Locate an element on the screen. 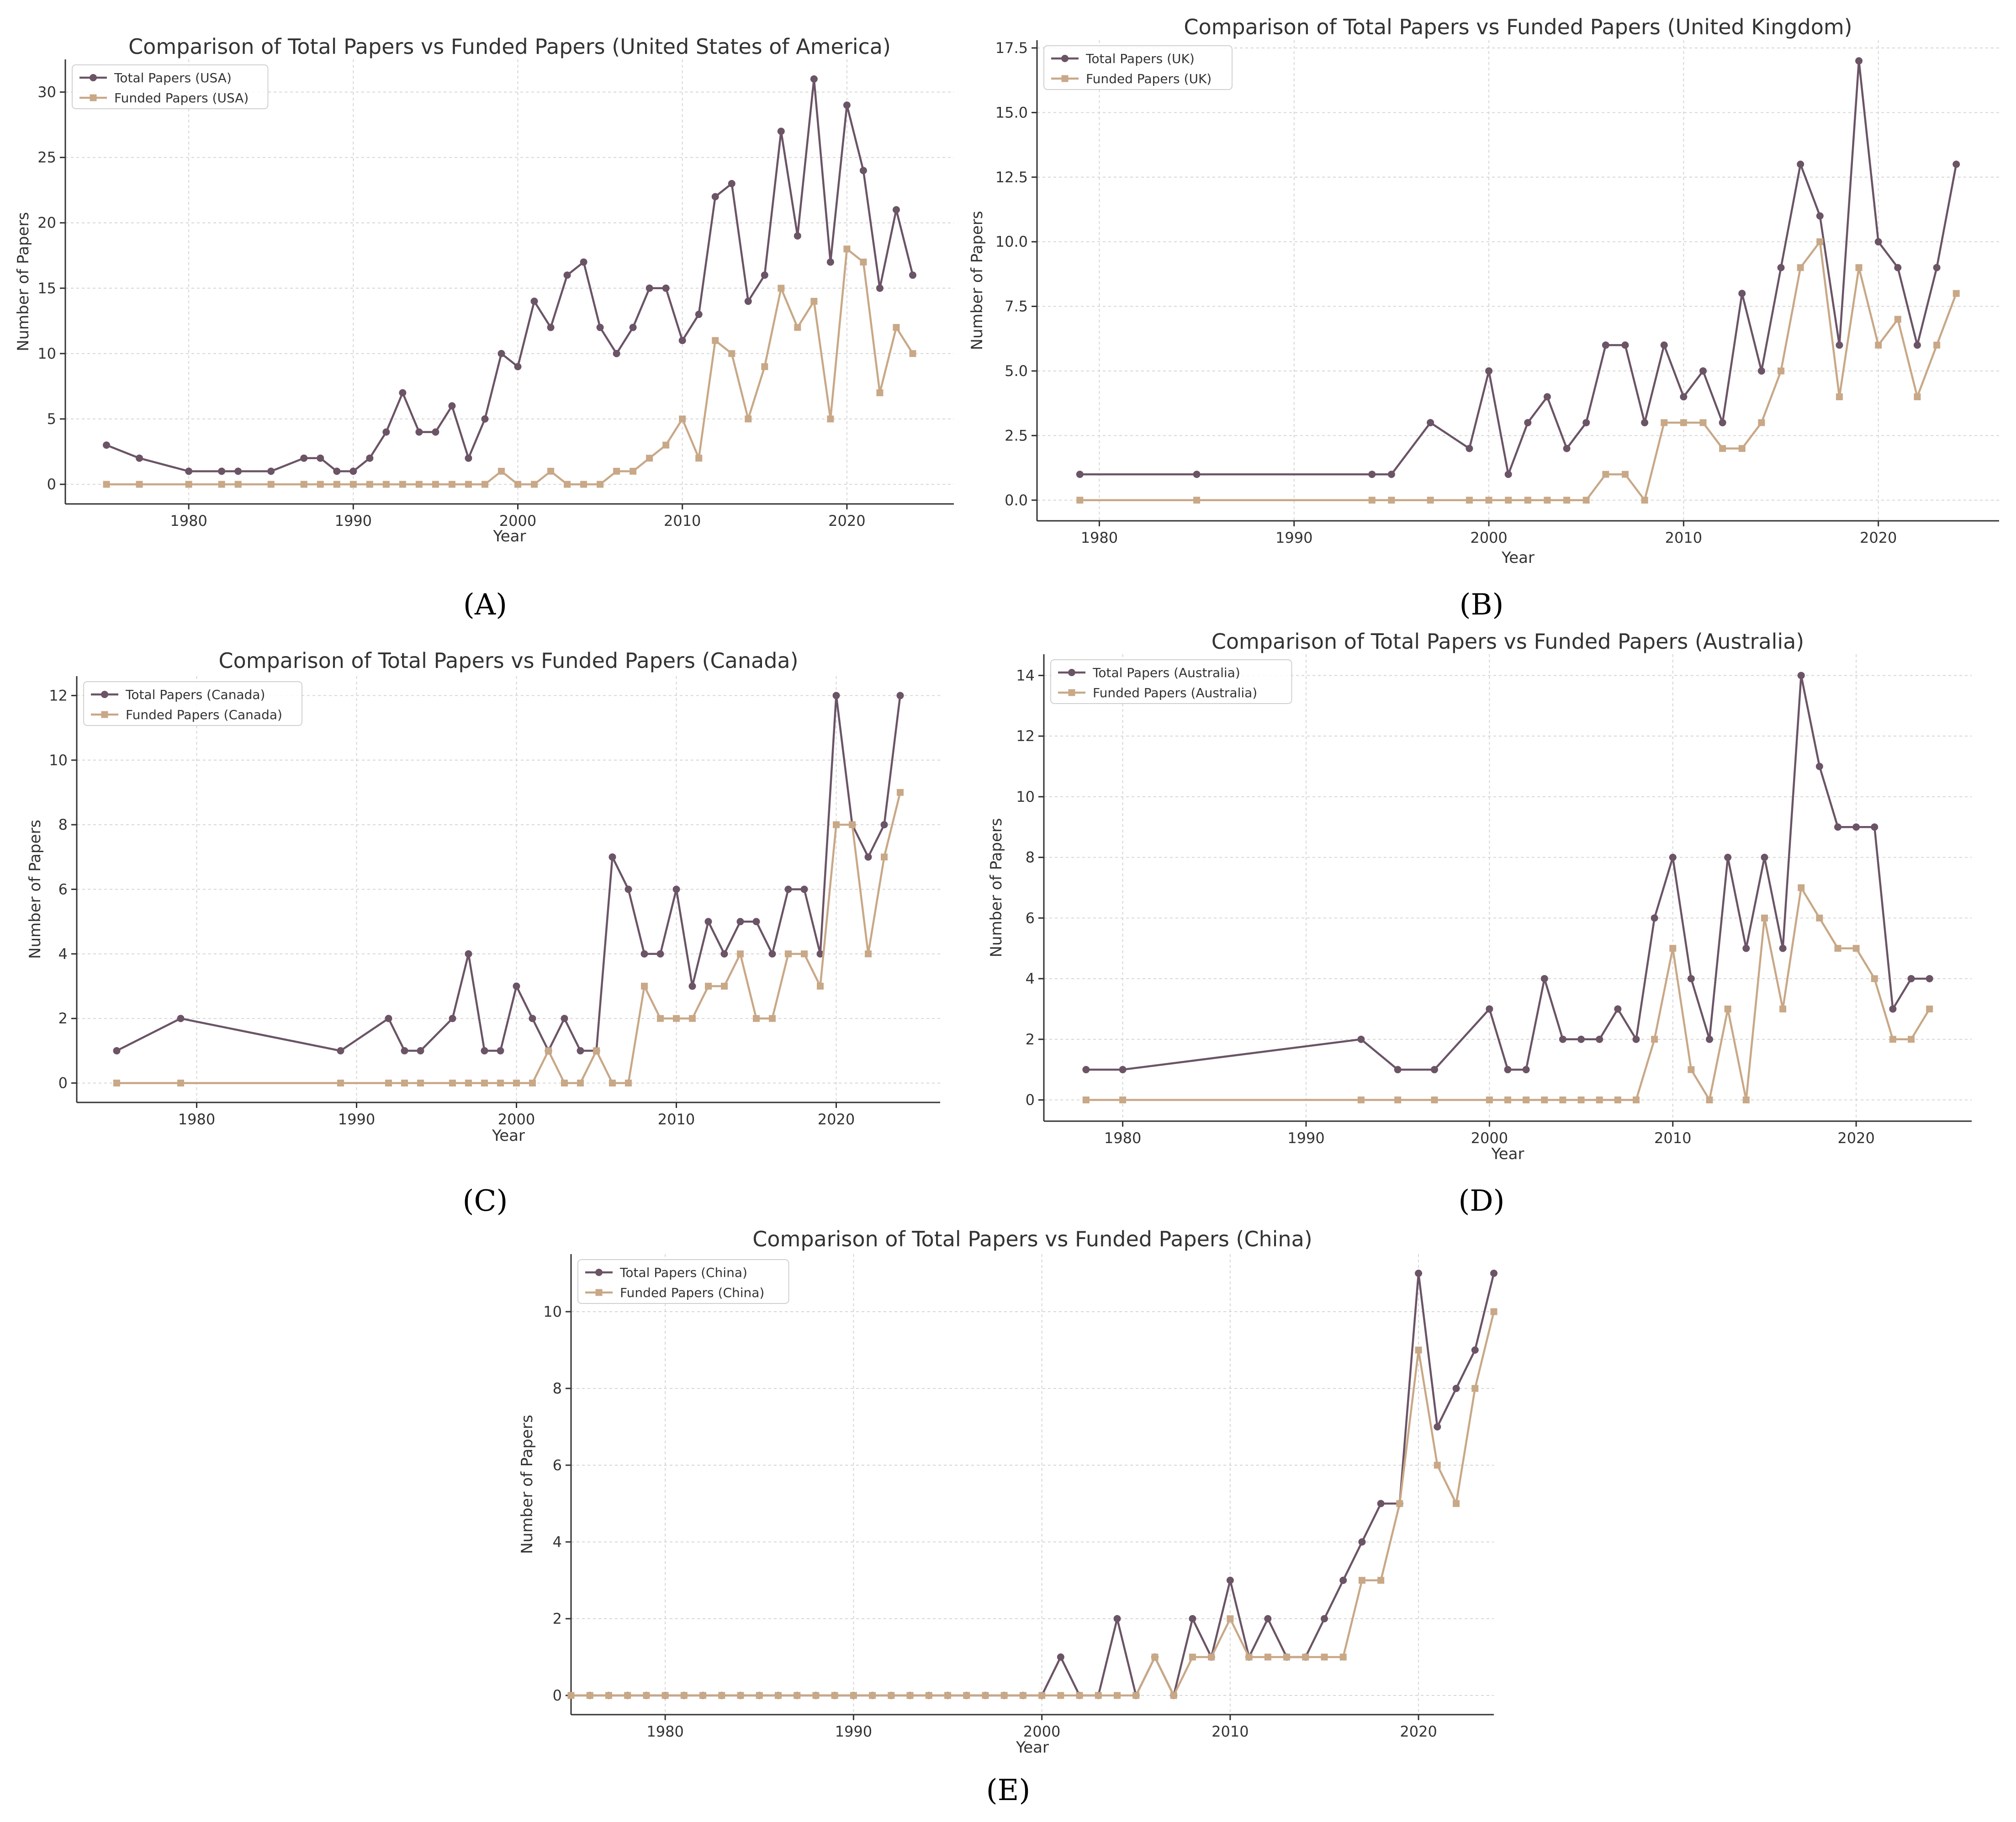  x-tick-label: 2010 is located at coordinates (1230, 1732).